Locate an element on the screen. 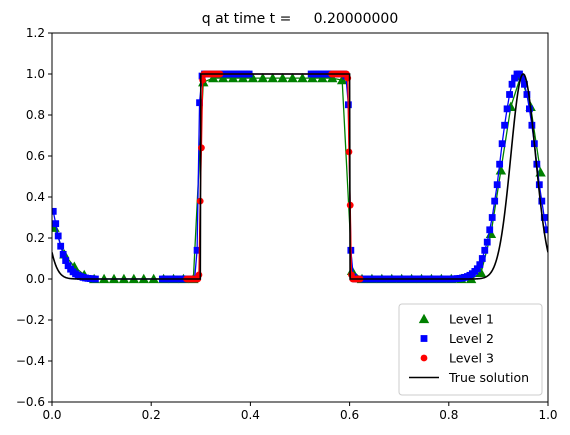 The height and width of the screenshot is (435, 570). y-tick-label: 0.4 is located at coordinates (35, 197).